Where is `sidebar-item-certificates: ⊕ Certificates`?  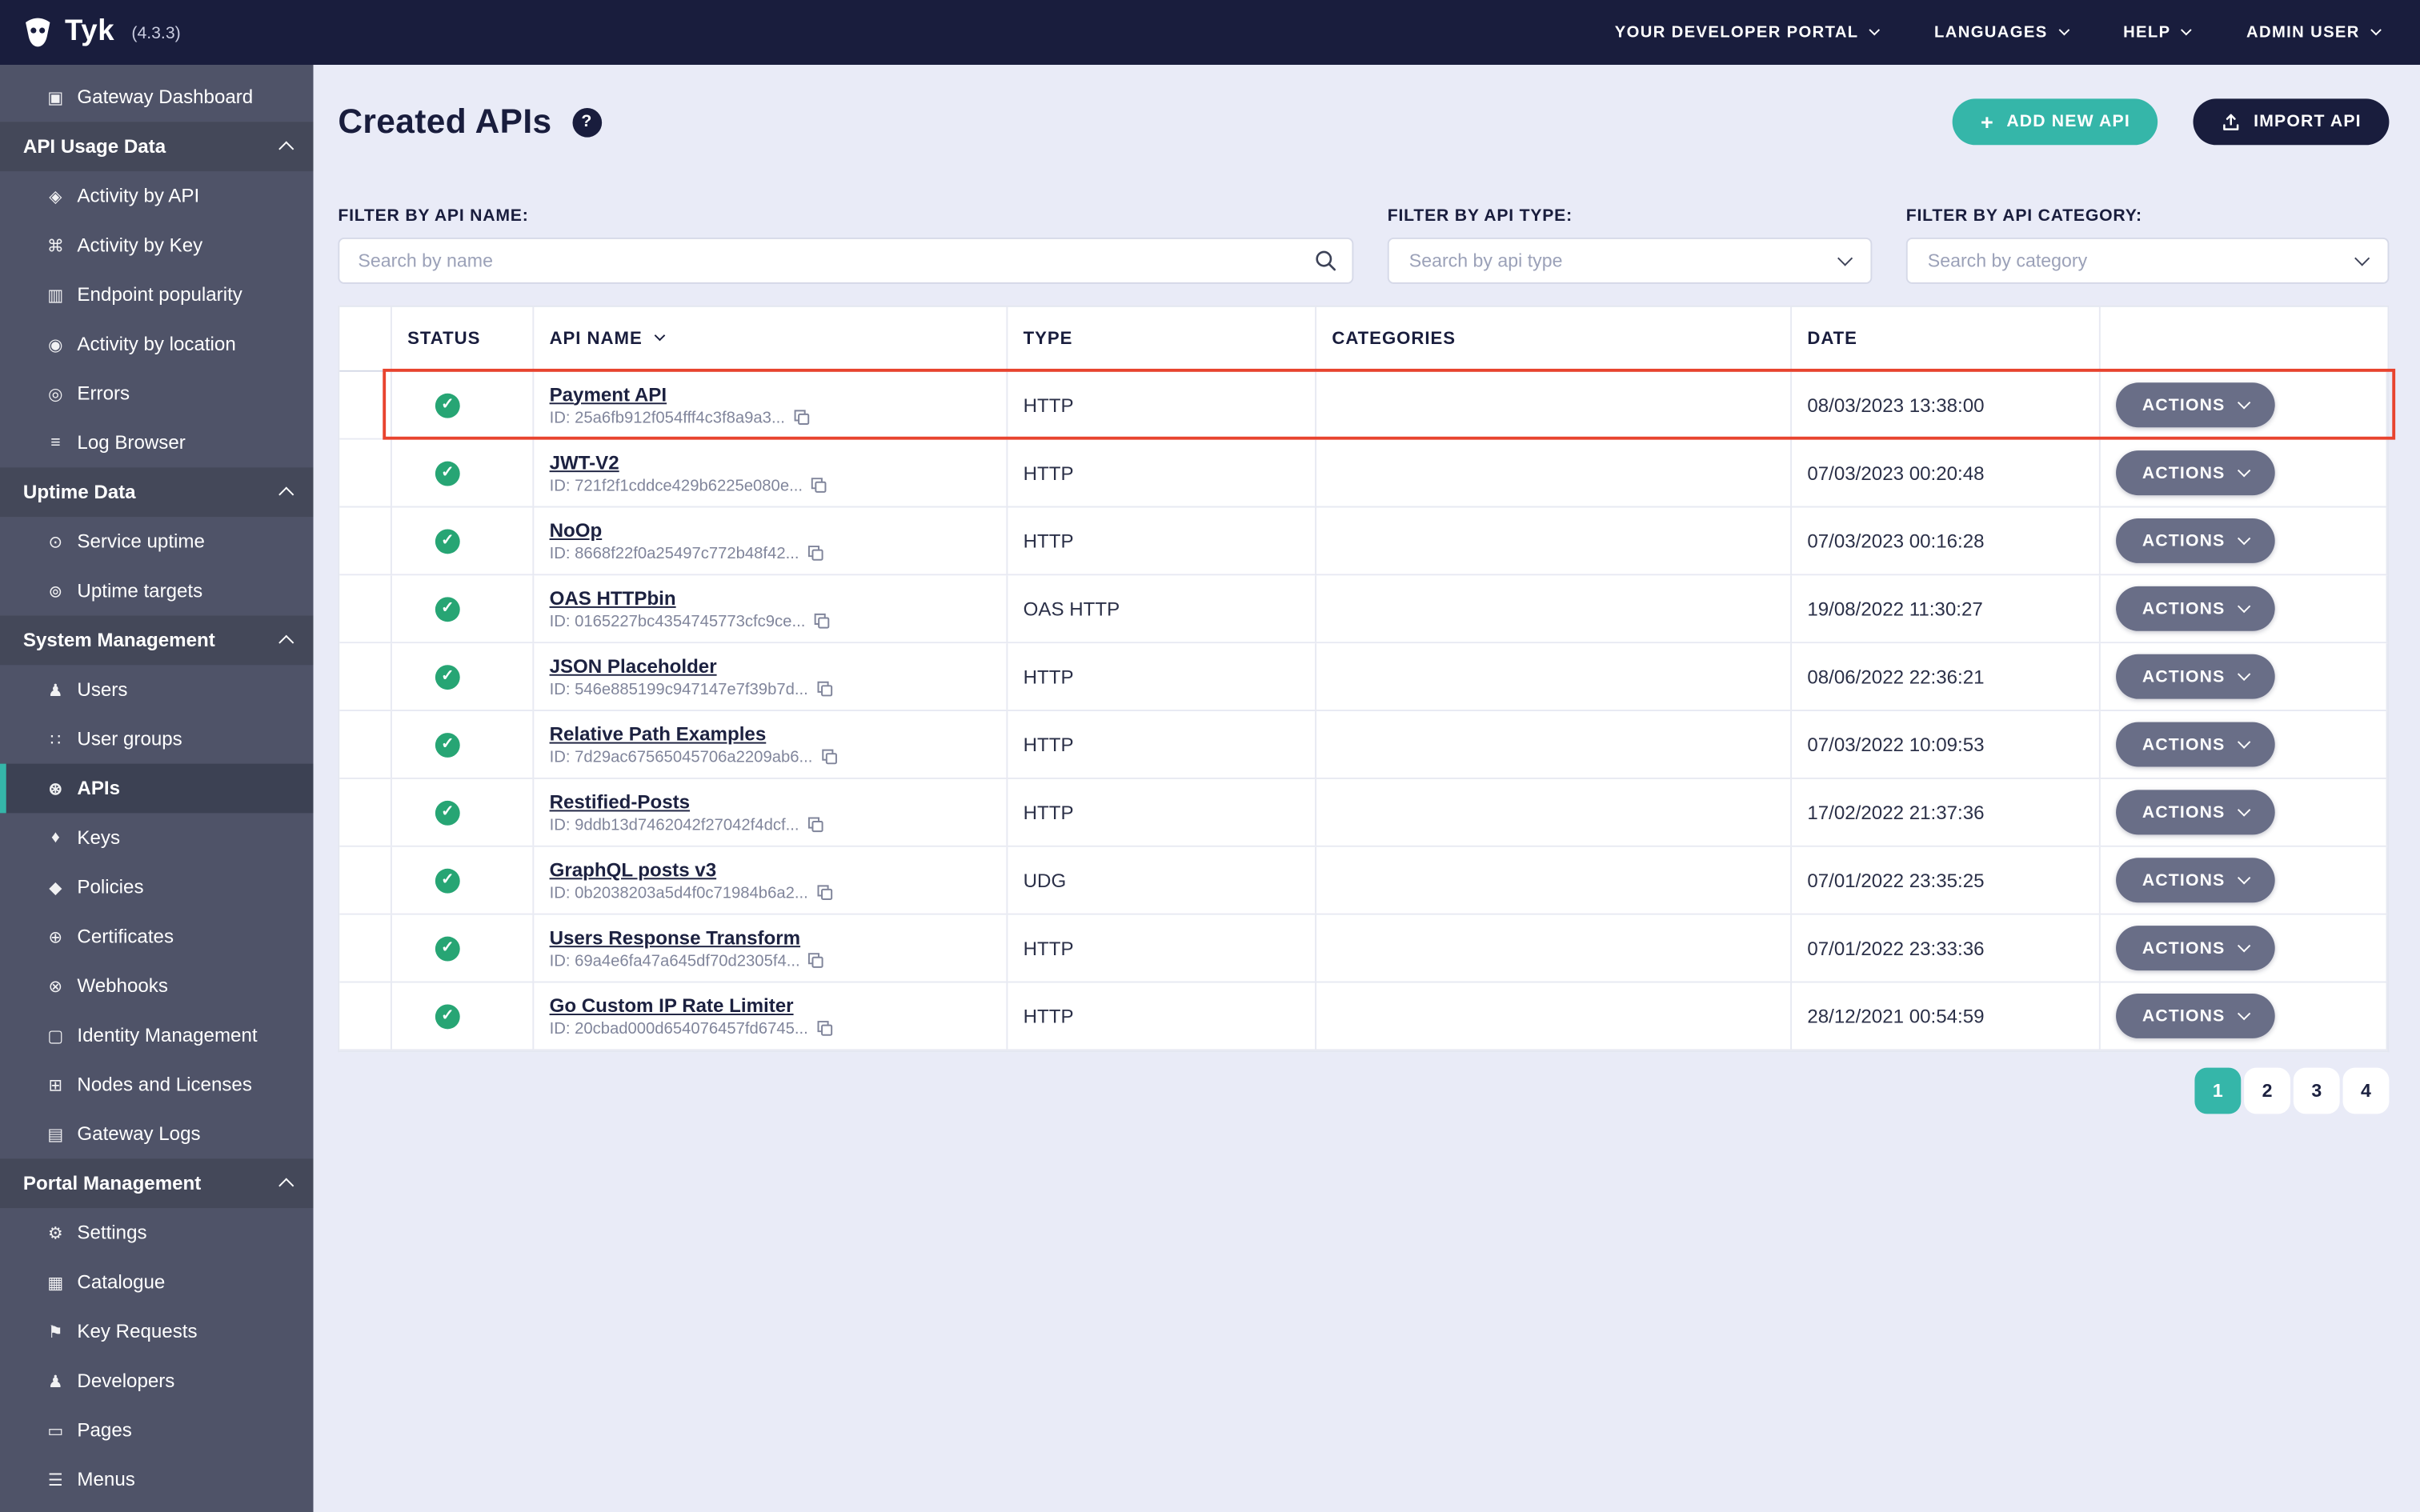 sidebar-item-certificates: ⊕ Certificates is located at coordinates (156, 937).